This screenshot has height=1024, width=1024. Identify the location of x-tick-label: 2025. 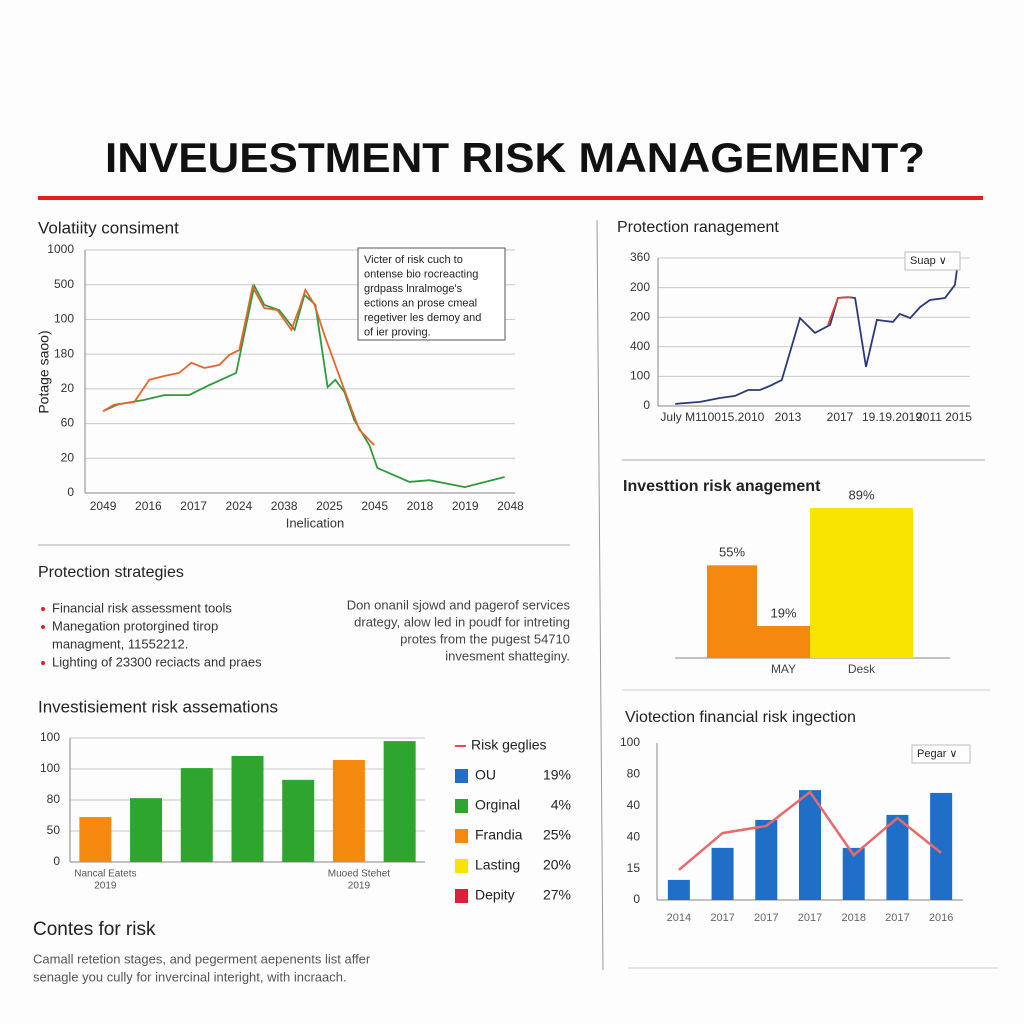
(329, 506).